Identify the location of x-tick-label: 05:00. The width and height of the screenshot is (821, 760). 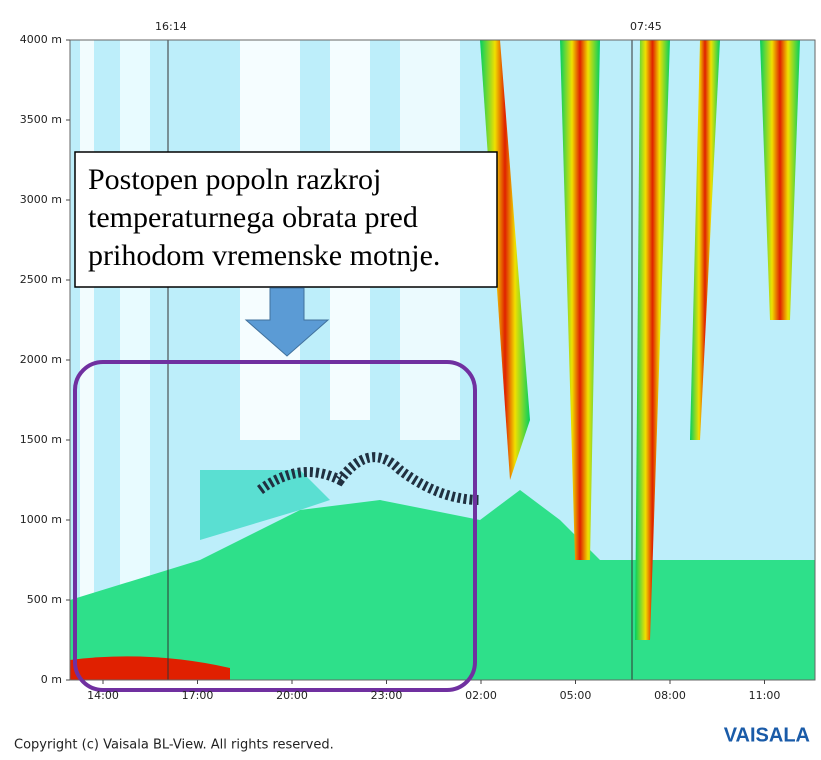
(576, 695).